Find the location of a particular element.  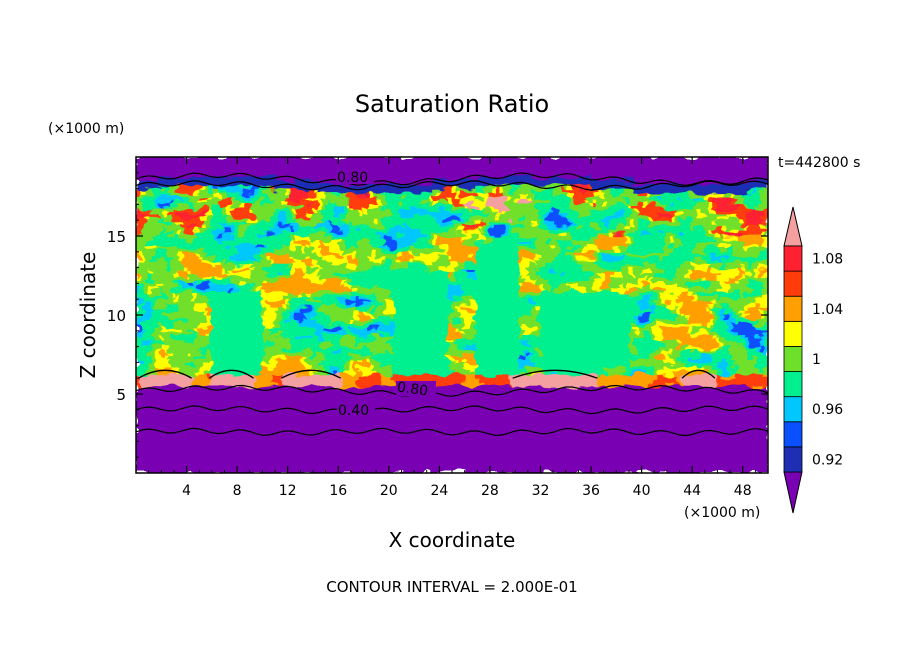

x-tick-label: 28 is located at coordinates (490, 491).